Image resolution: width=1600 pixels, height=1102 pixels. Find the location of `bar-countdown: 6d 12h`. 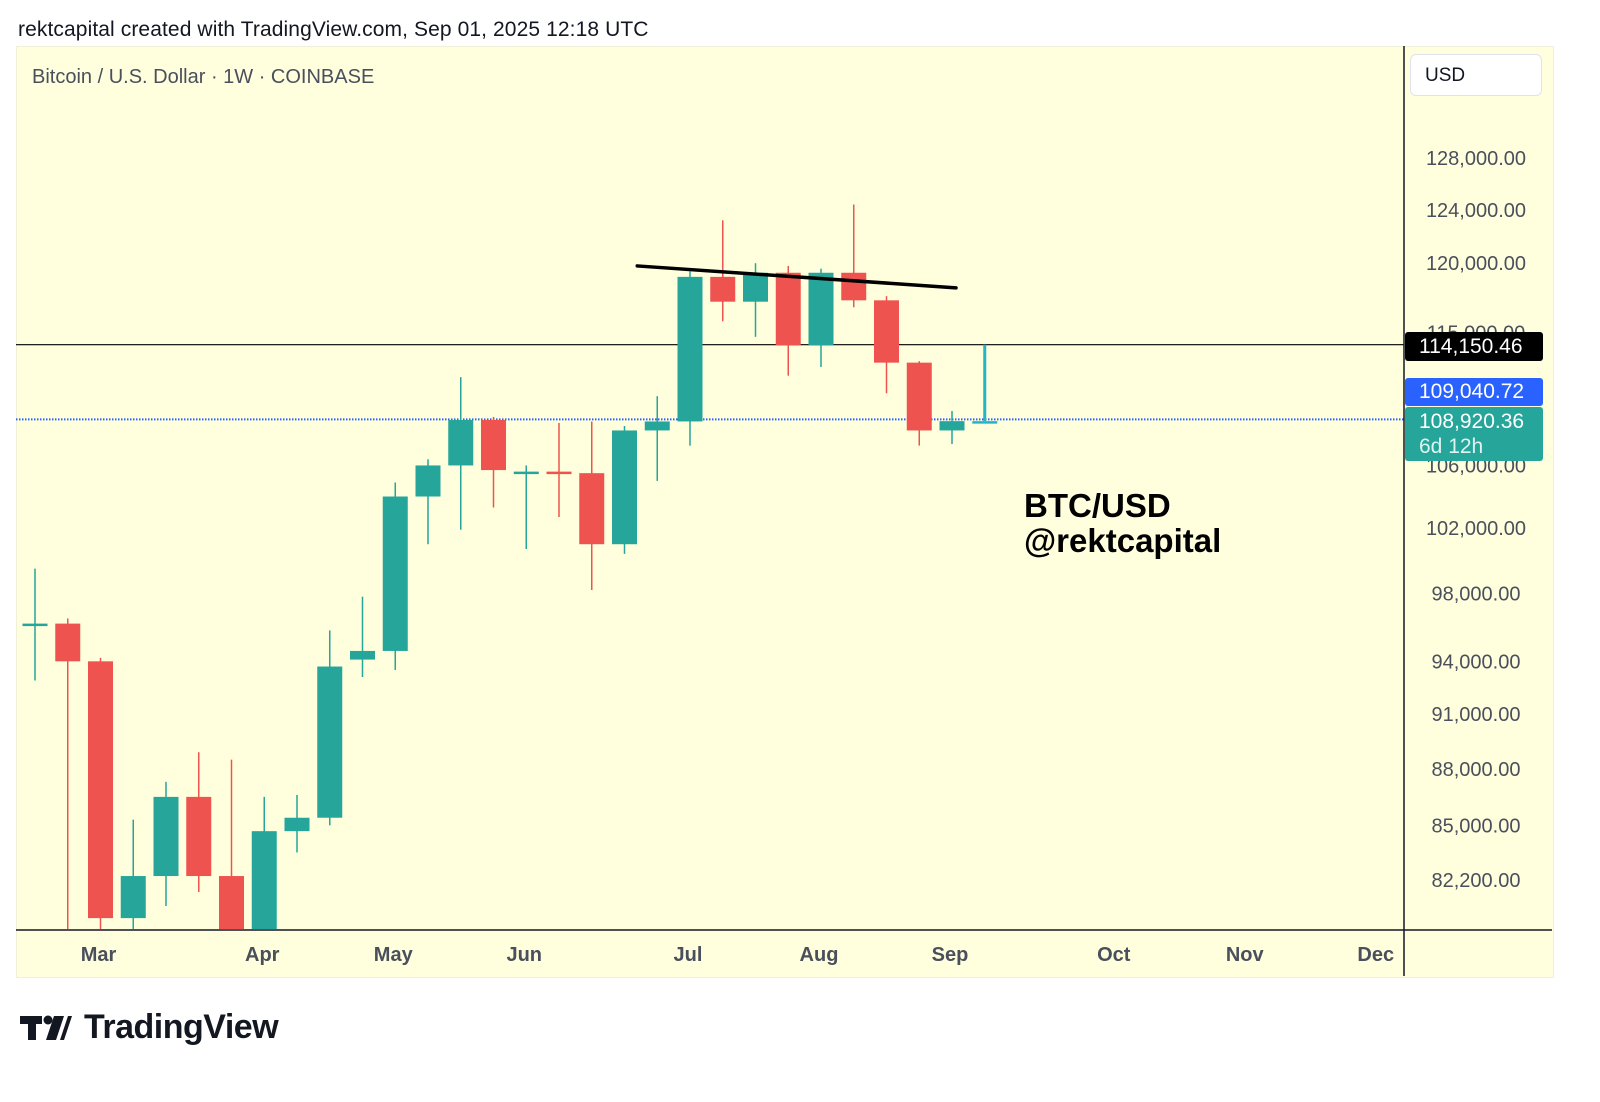

bar-countdown: 6d 12h is located at coordinates (1451, 446).